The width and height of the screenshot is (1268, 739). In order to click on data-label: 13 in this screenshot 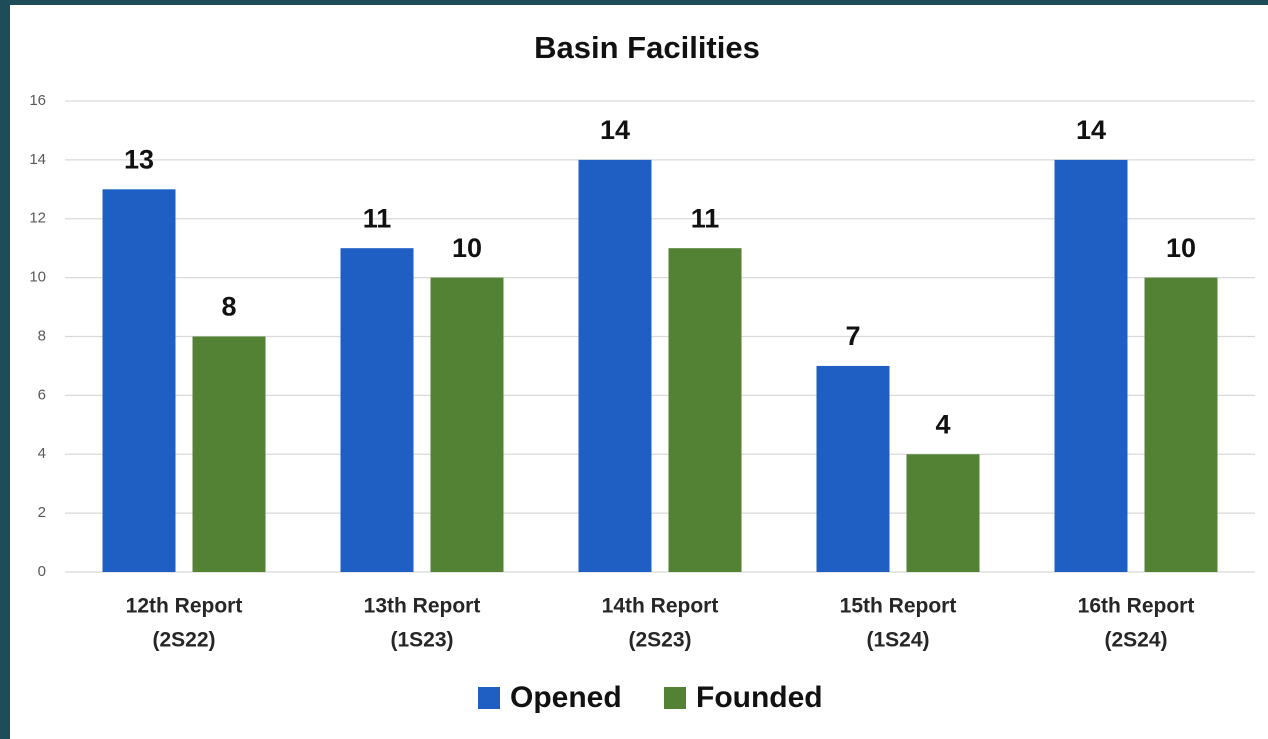, I will do `click(139, 159)`.